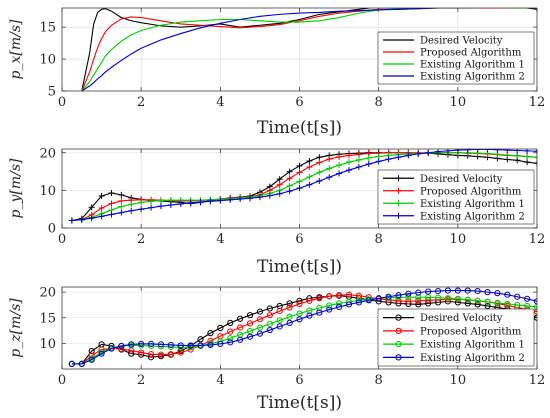  I want to click on y-axis-label: p_z[m/s], so click(16, 328).